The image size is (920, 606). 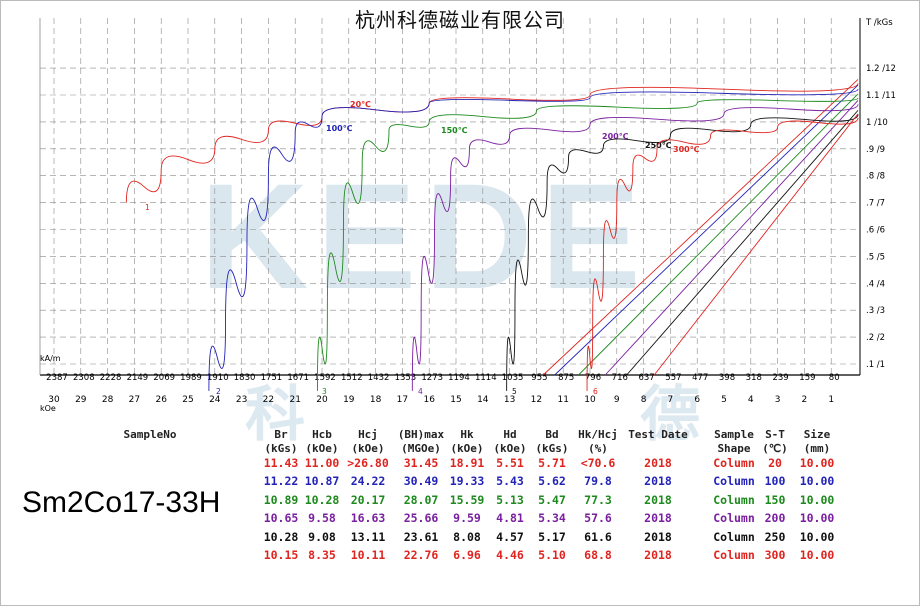 I want to click on x-tick-label-koe: 23, so click(x=241, y=400).